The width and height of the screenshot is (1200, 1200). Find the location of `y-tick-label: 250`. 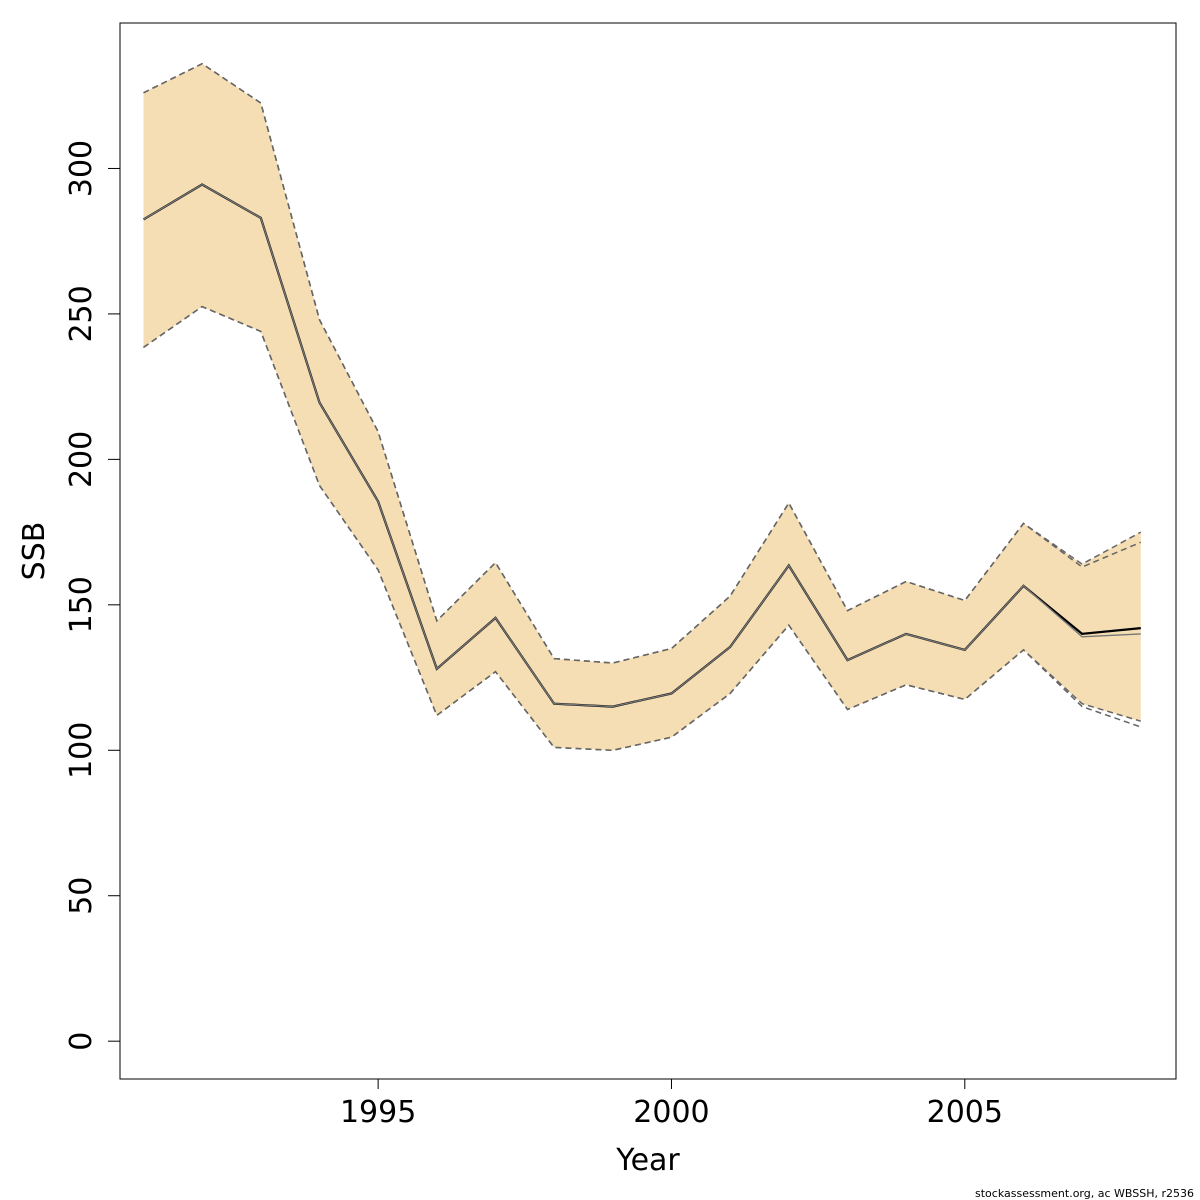

y-tick-label: 250 is located at coordinates (81, 313).